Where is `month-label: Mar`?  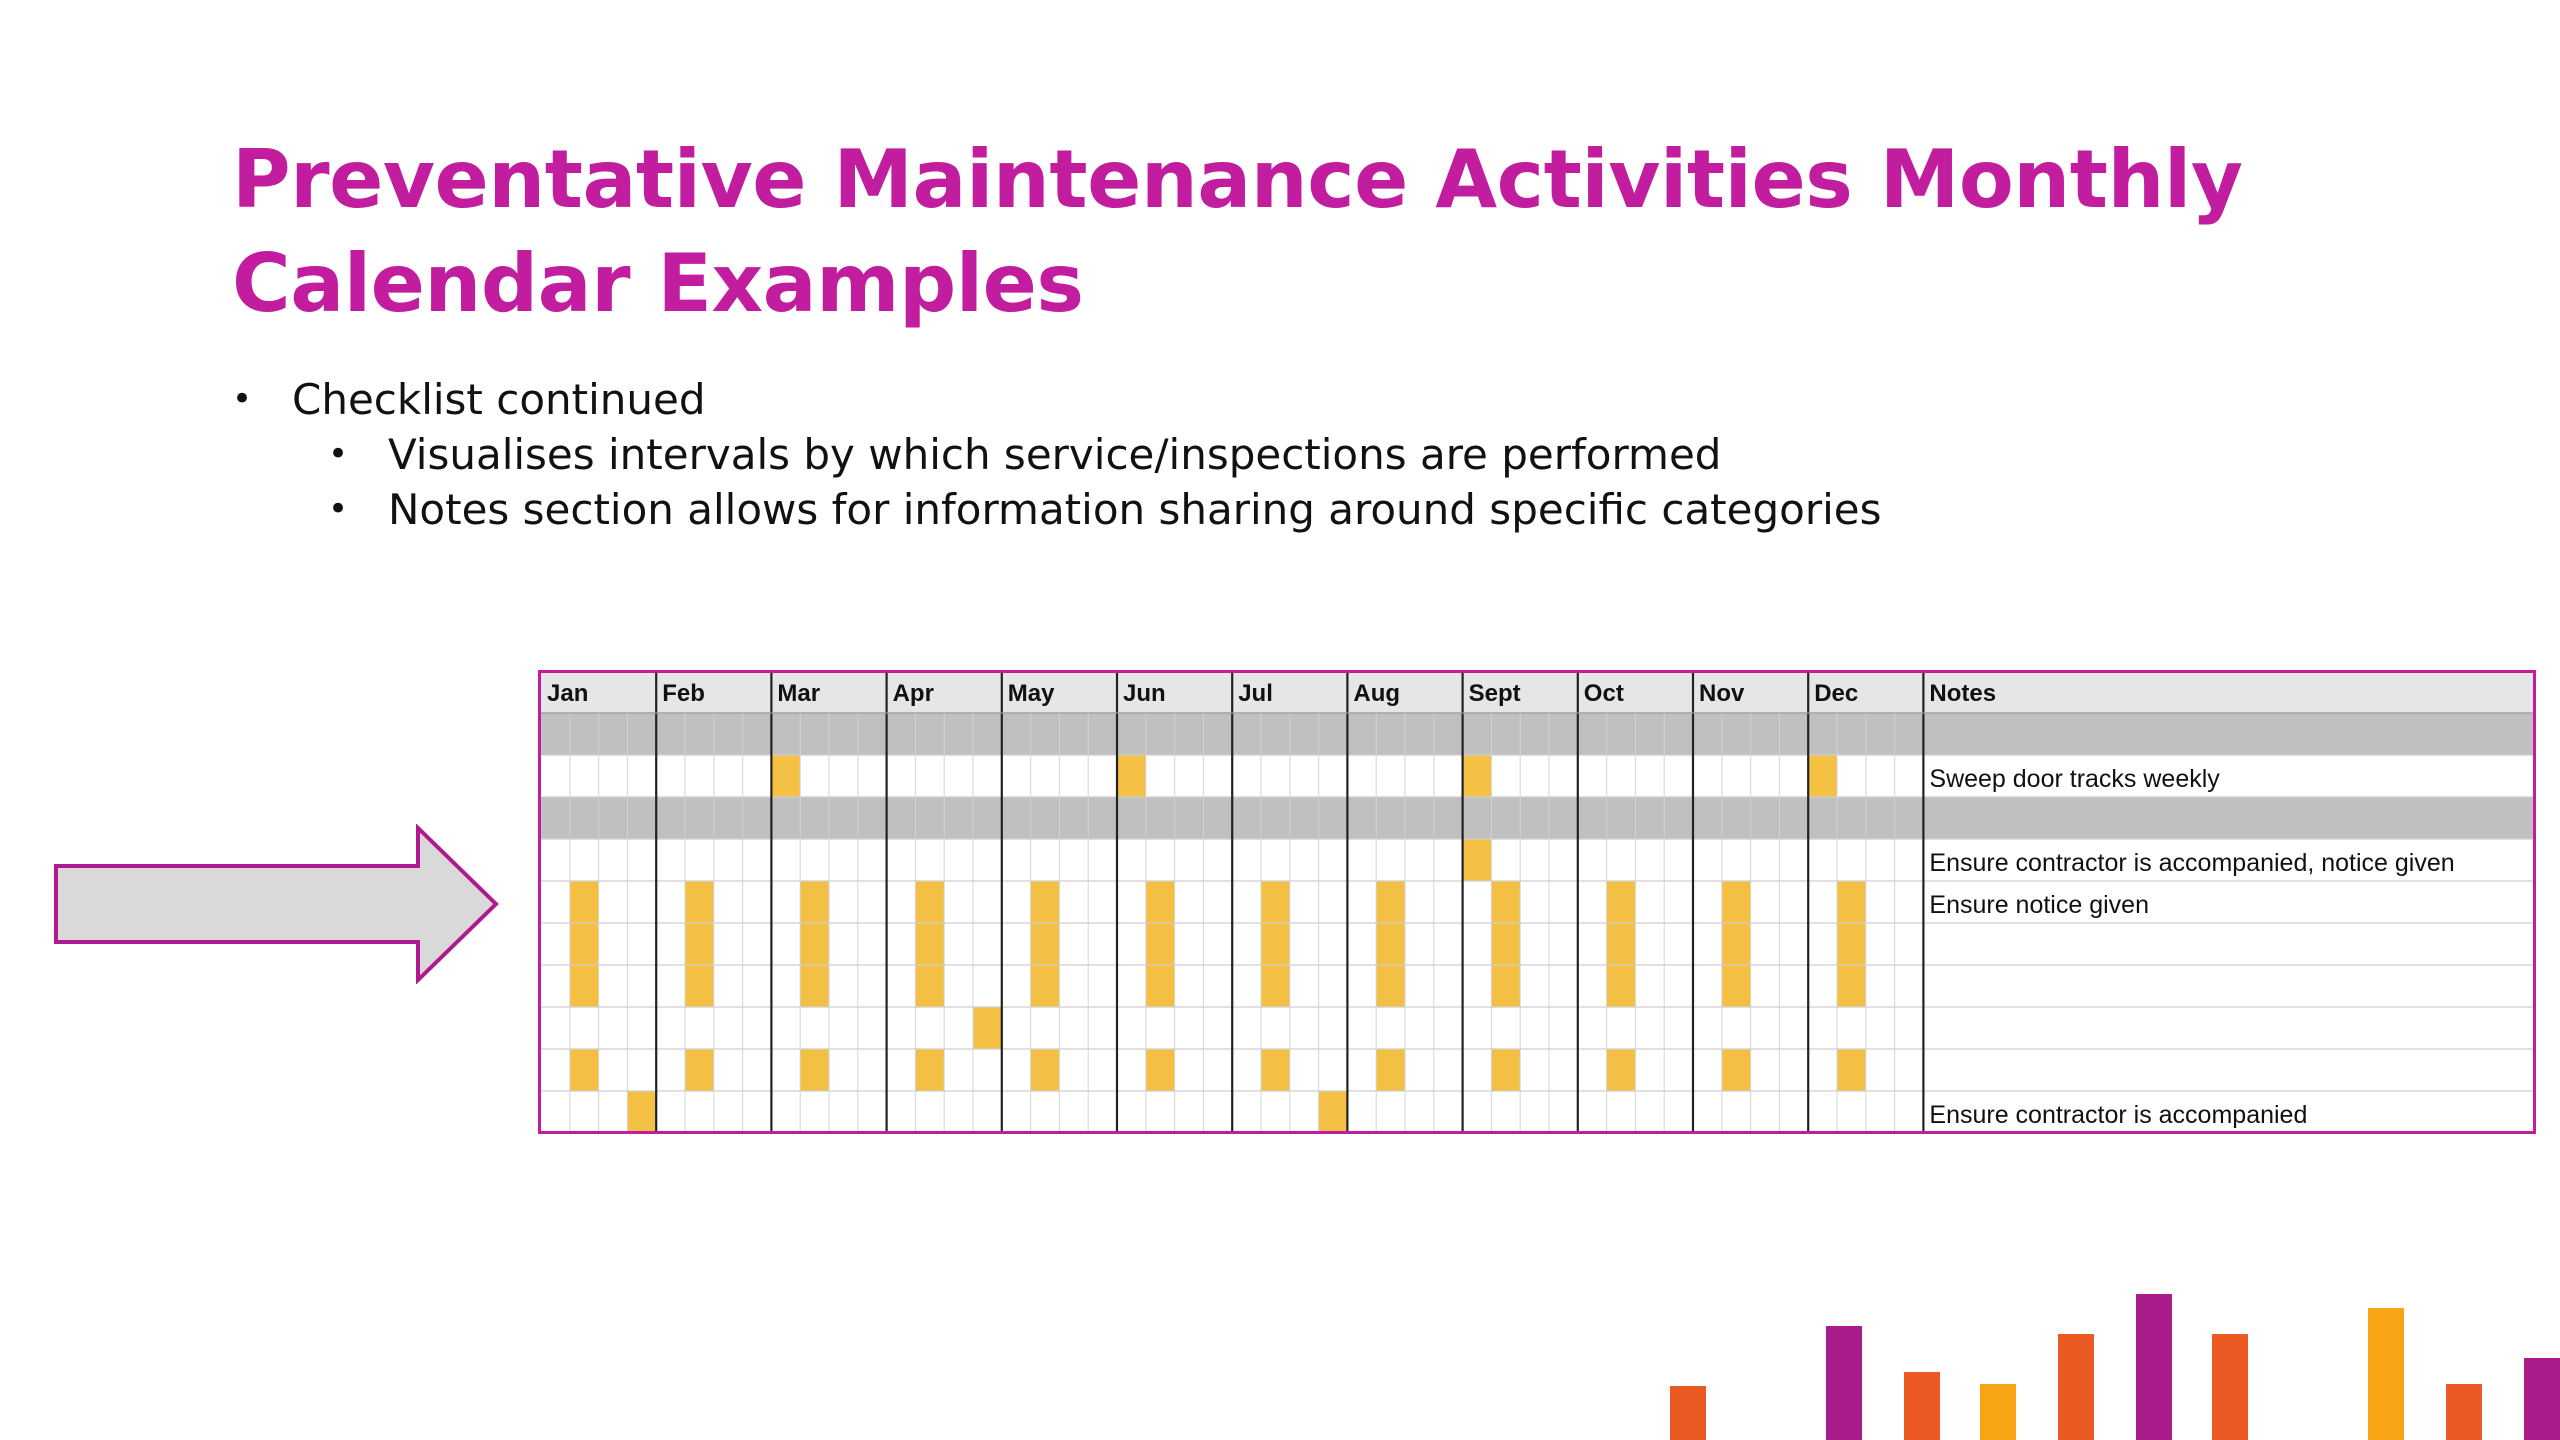
month-label: Mar is located at coordinates (798, 693).